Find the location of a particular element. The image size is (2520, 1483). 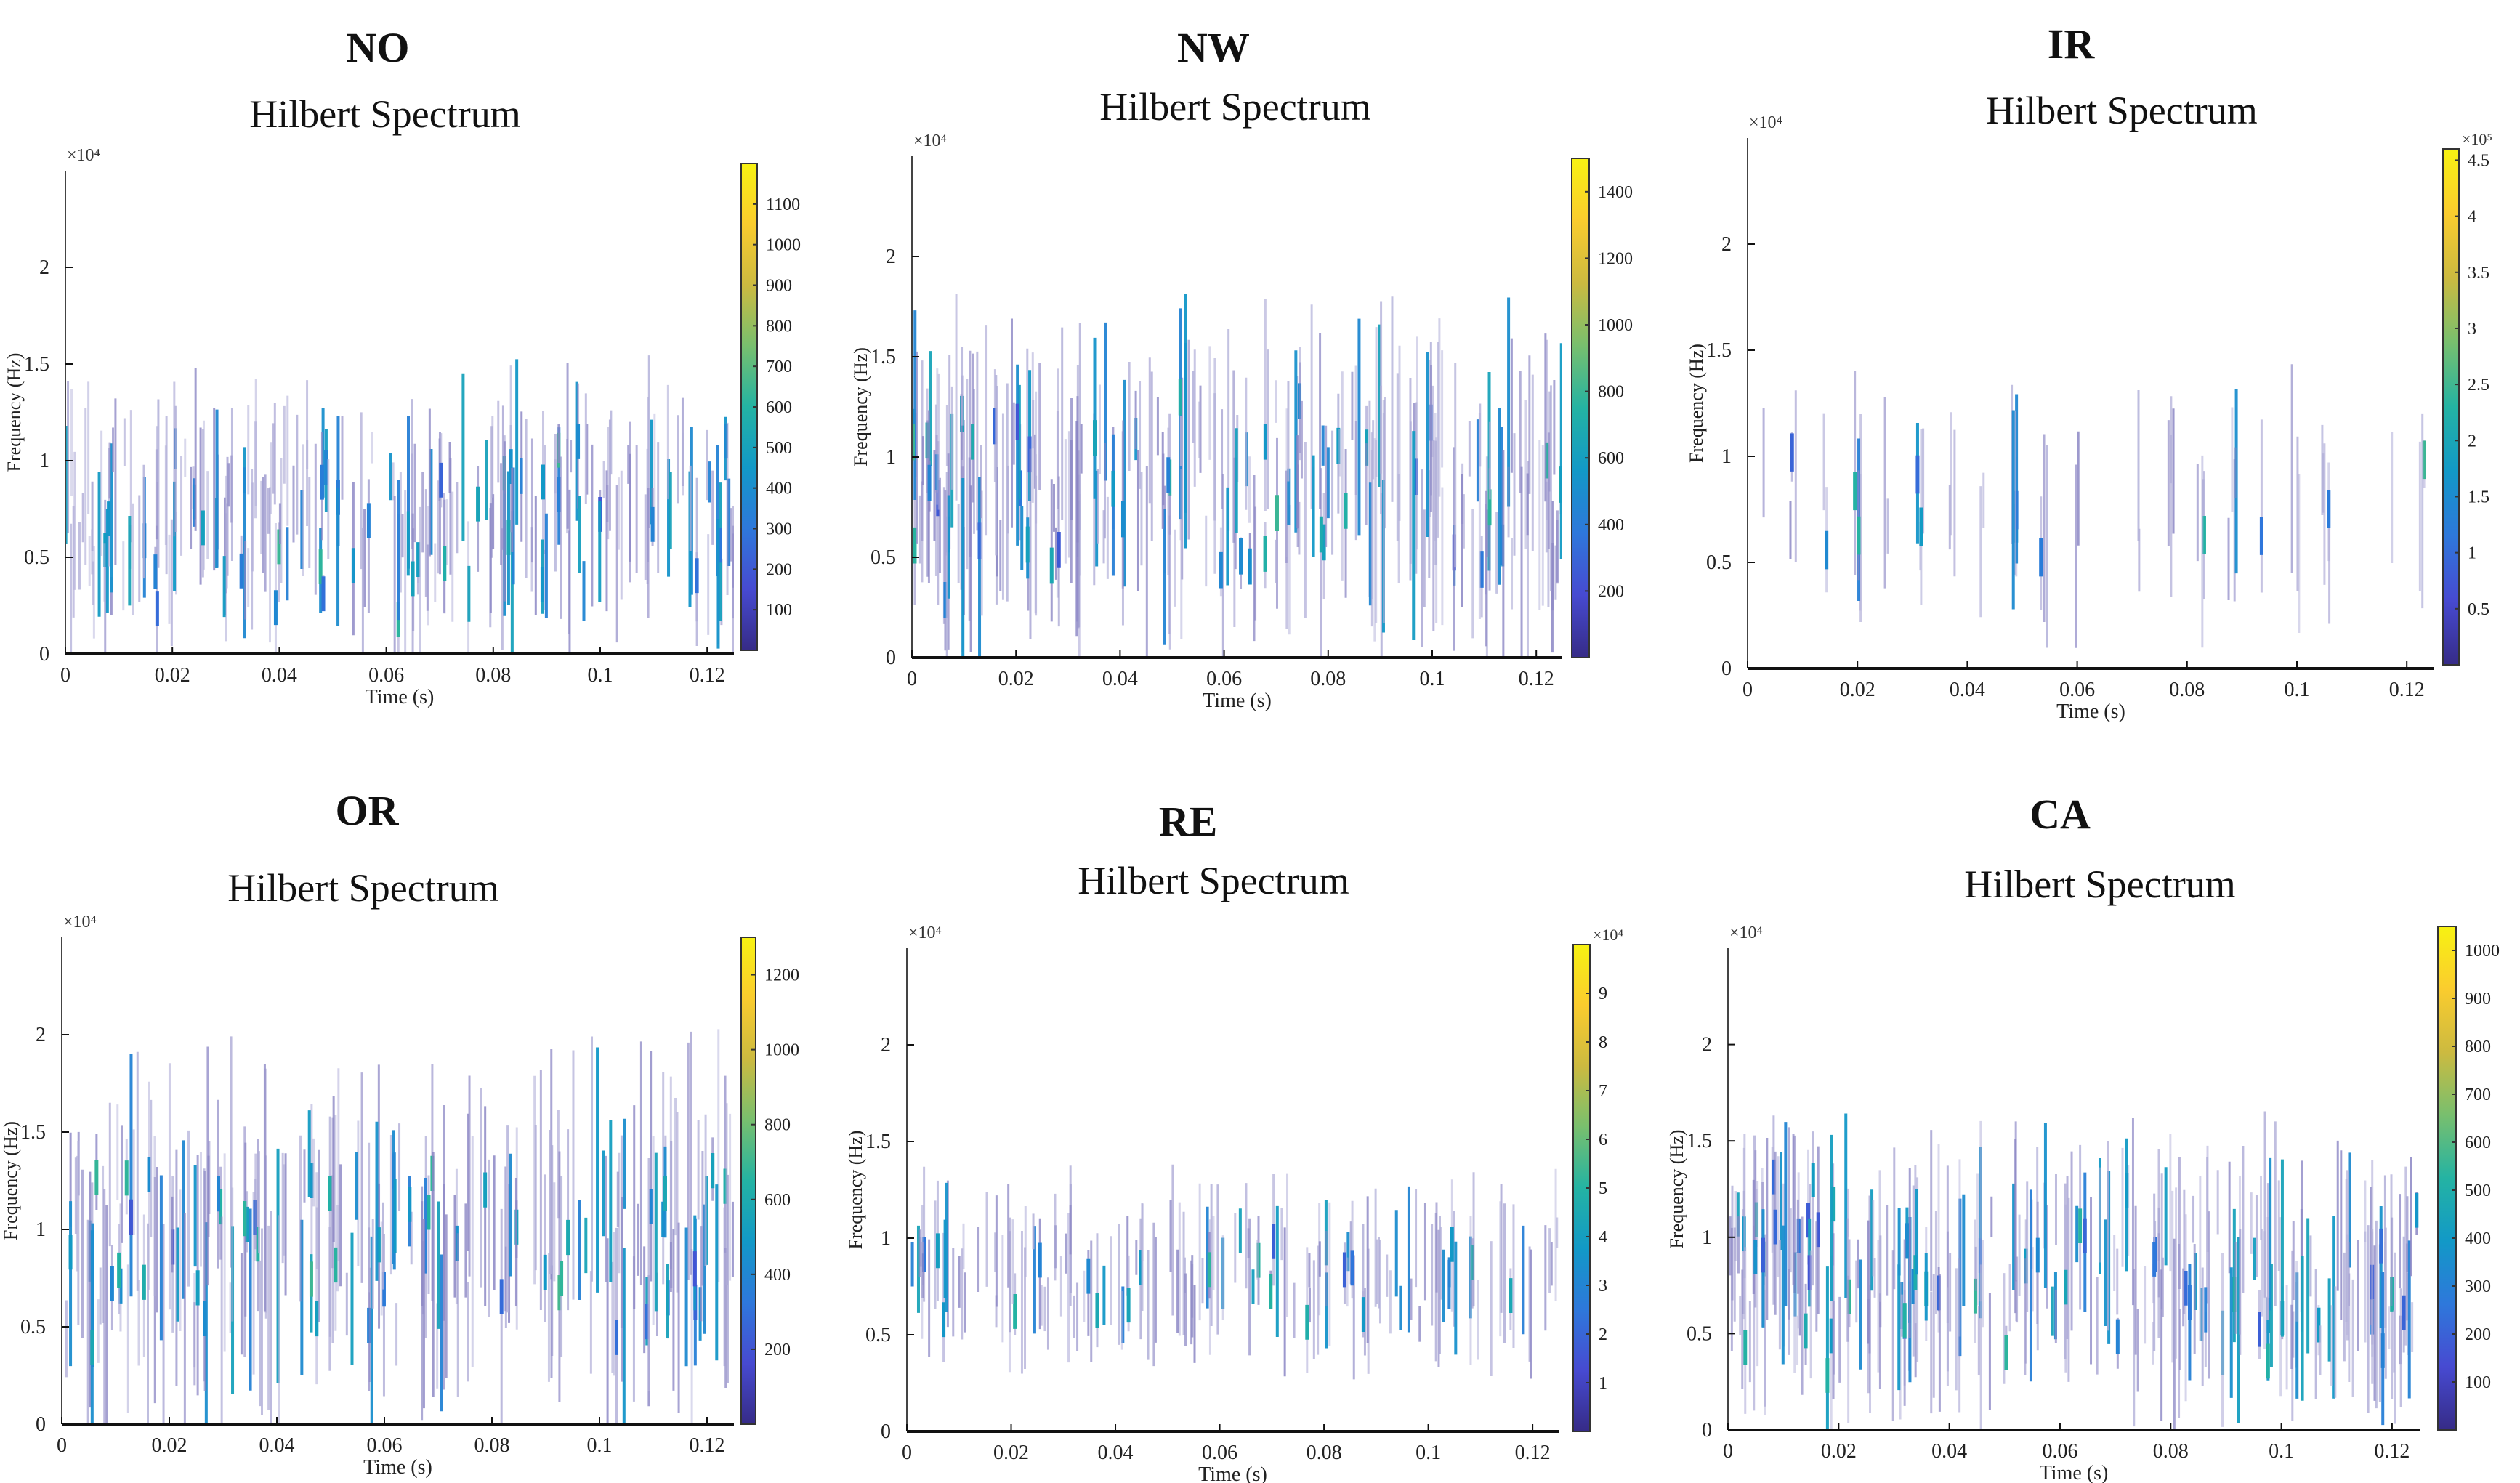

colorbar-tick-label: 3 is located at coordinates (2472, 330).